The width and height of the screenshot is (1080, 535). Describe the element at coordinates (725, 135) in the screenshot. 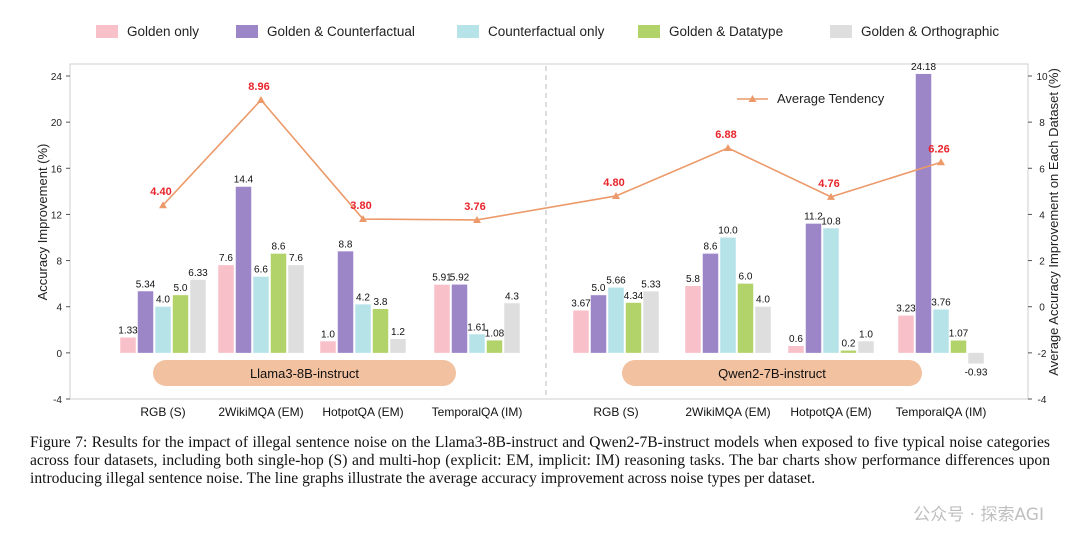

I see `average-value-label: 6.88` at that location.